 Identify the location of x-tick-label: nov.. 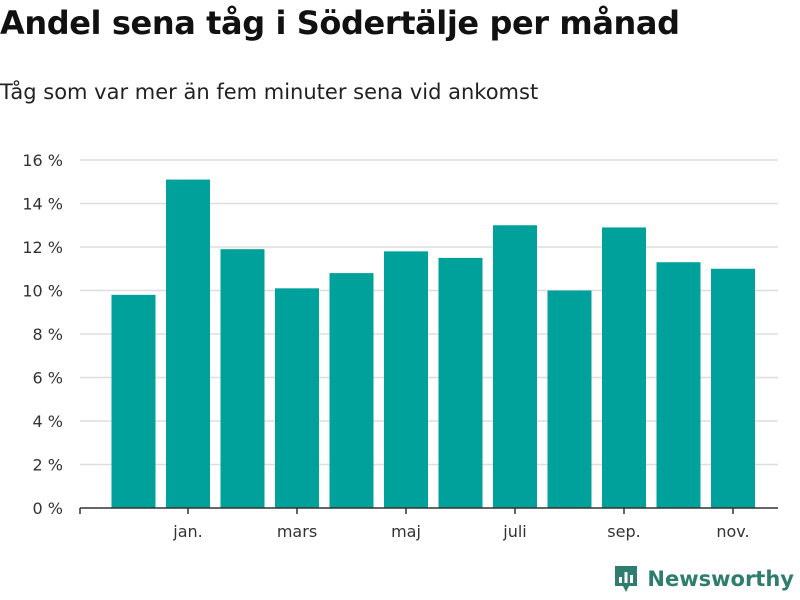
(732, 531).